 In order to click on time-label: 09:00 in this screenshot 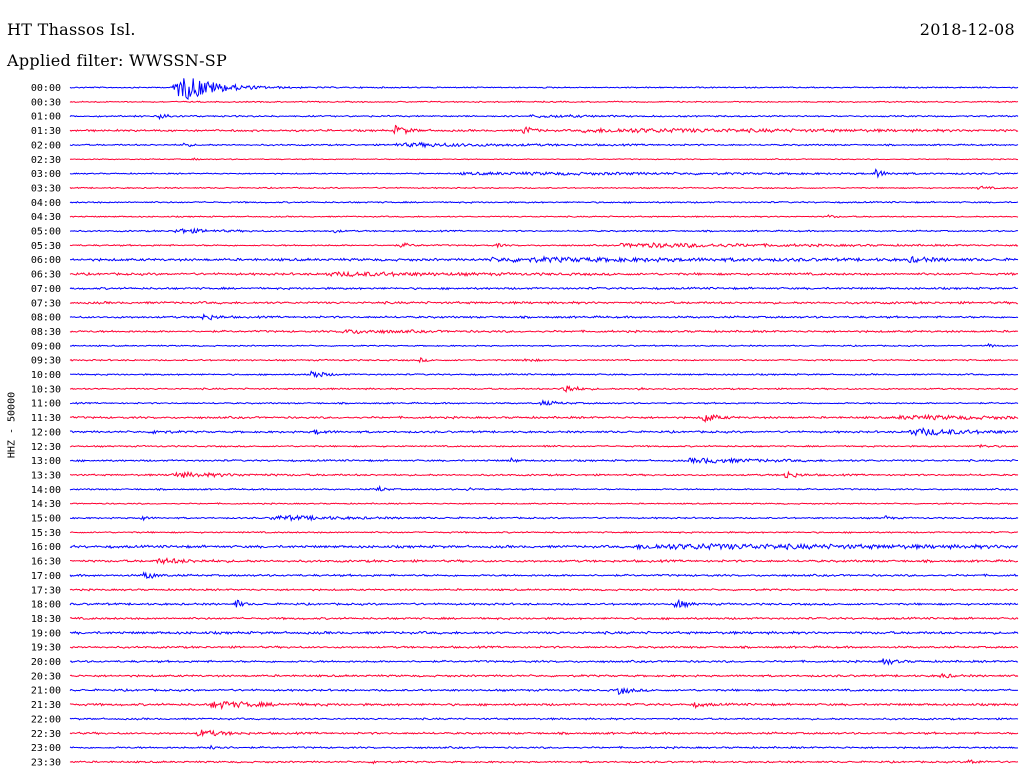, I will do `click(46, 346)`.